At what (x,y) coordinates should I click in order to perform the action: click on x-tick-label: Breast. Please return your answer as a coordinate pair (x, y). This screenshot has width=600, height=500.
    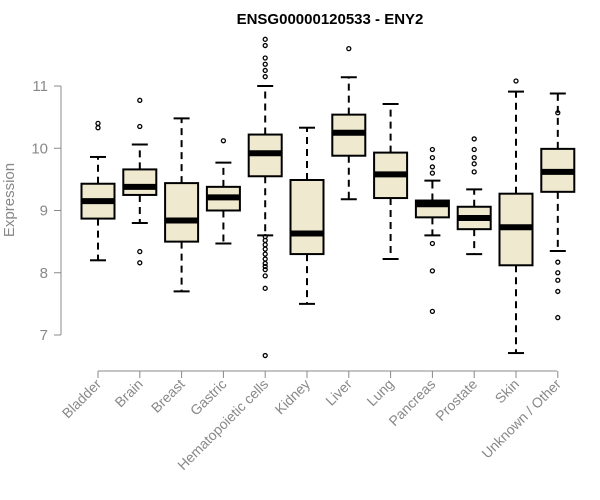
    Looking at the image, I should click on (168, 396).